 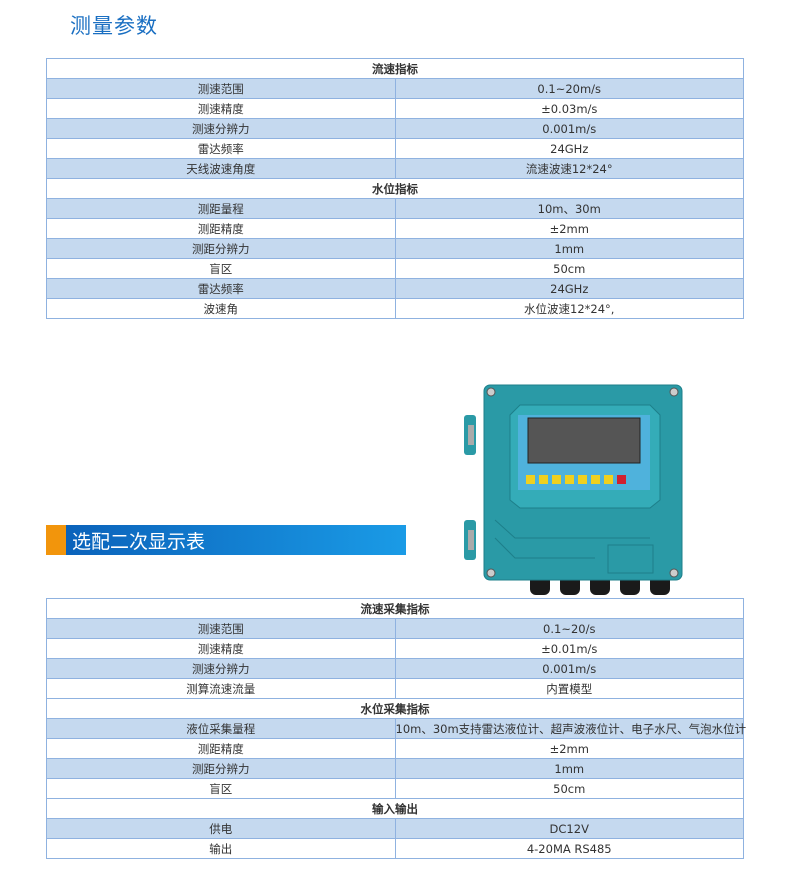 I want to click on cell-label: 液位采集量程, so click(x=221, y=728).